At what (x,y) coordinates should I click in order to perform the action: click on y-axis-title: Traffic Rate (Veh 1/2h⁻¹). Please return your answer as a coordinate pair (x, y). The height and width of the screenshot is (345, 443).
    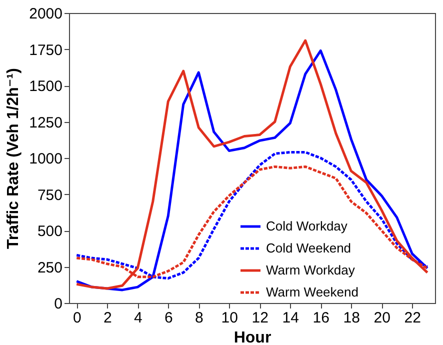
    Looking at the image, I should click on (13, 158).